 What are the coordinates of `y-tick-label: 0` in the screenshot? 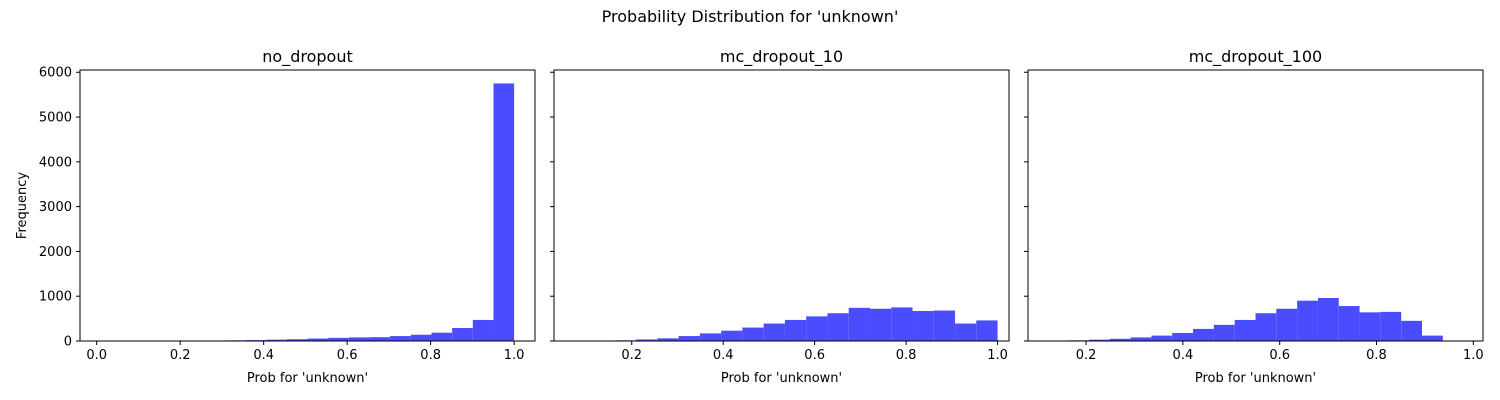 It's located at (68, 342).